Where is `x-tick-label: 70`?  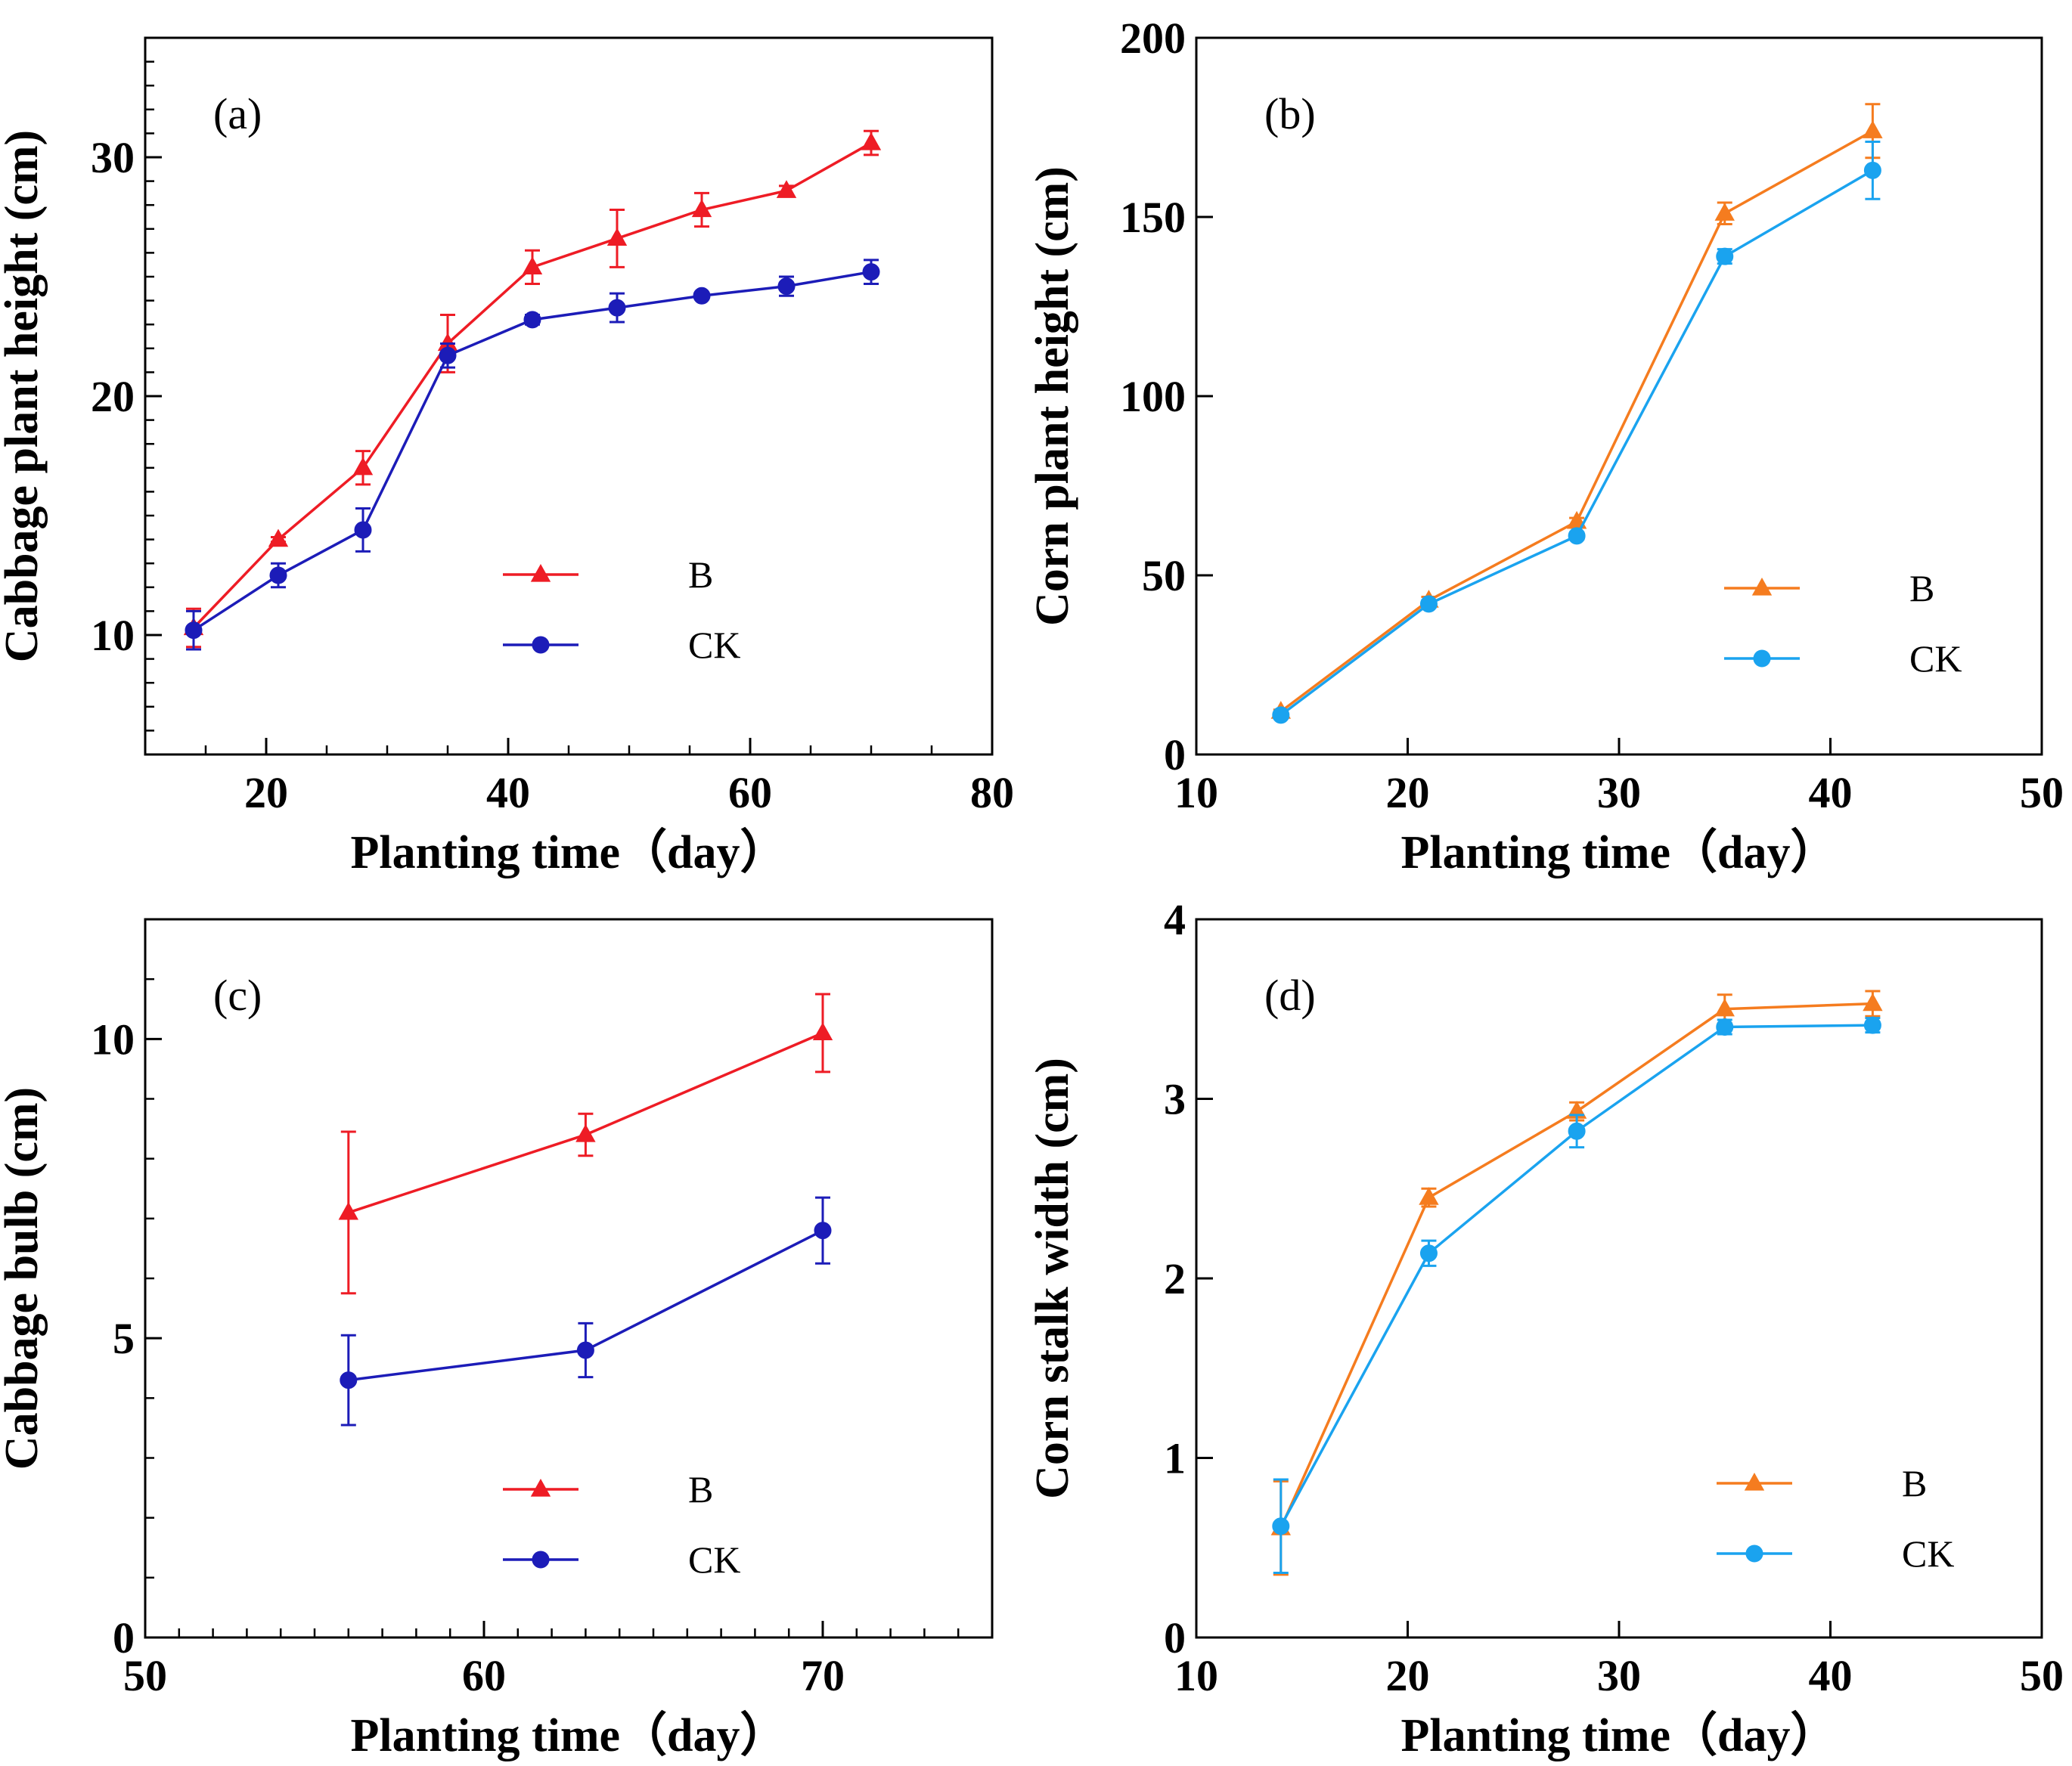 x-tick-label: 70 is located at coordinates (823, 1676).